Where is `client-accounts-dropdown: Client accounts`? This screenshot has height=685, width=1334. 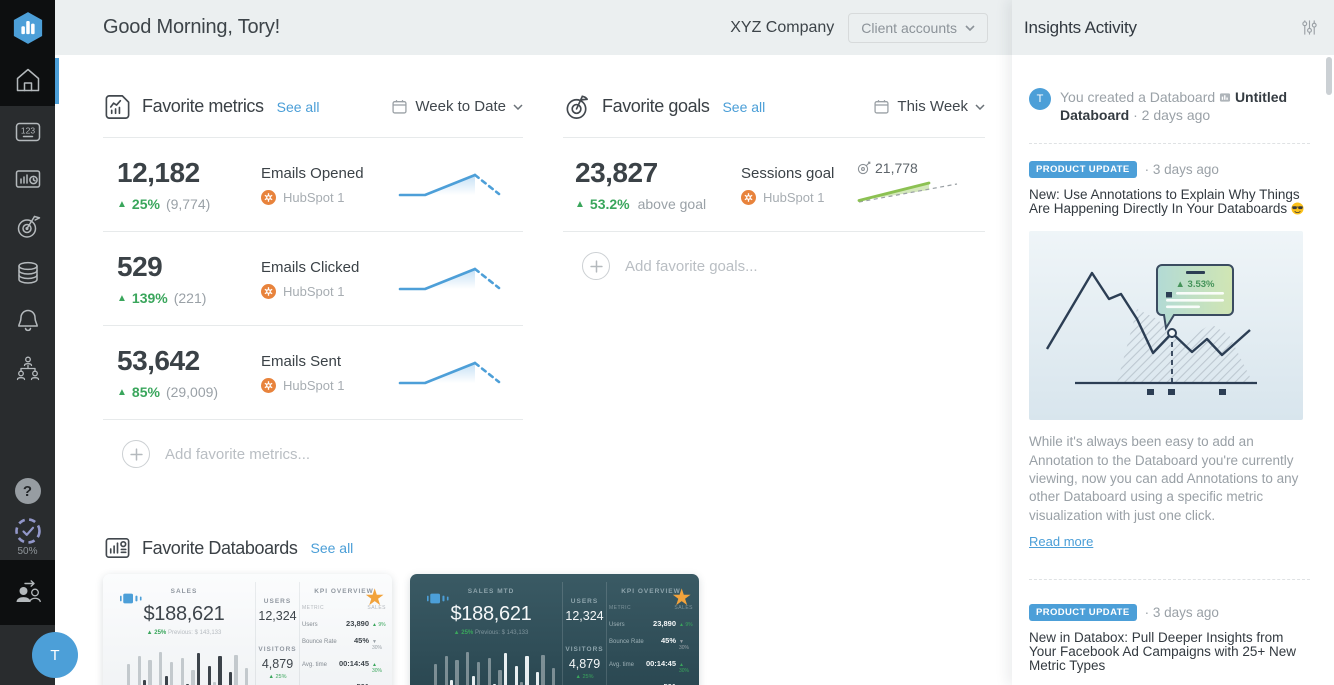 client-accounts-dropdown: Client accounts is located at coordinates (918, 27).